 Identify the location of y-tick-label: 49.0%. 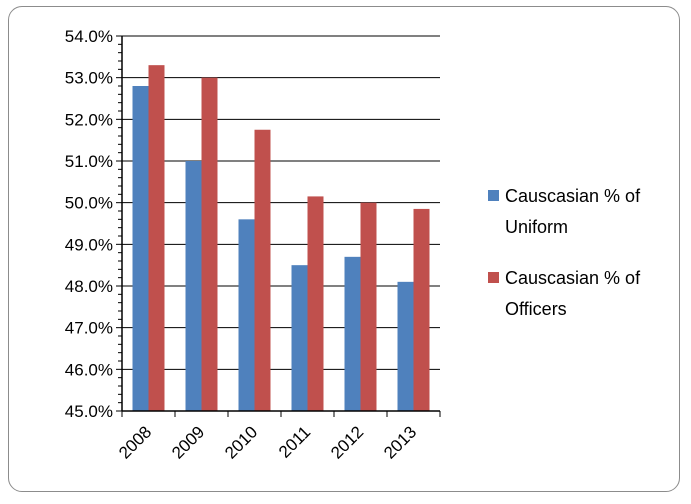
(89, 244).